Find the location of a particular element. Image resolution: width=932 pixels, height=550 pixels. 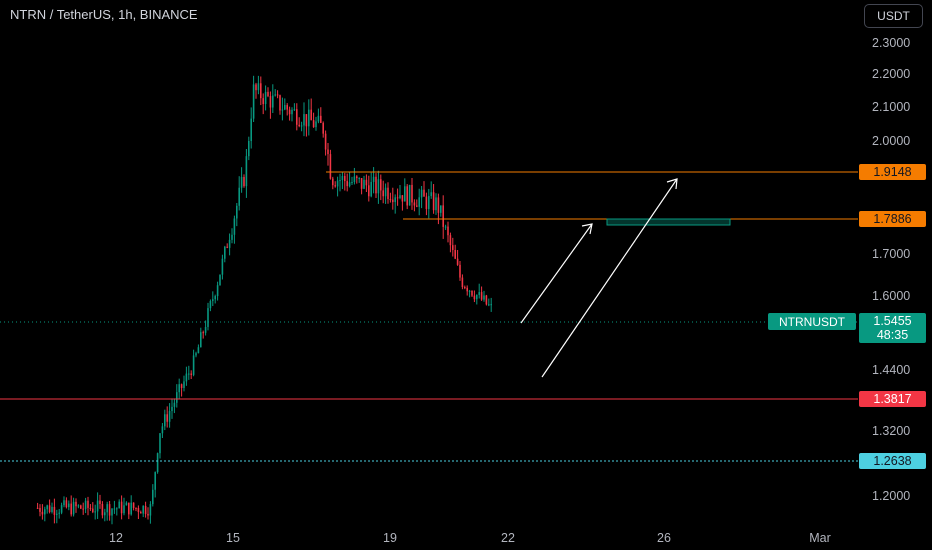

level-badge-mid: 1.7886 is located at coordinates (892, 219).